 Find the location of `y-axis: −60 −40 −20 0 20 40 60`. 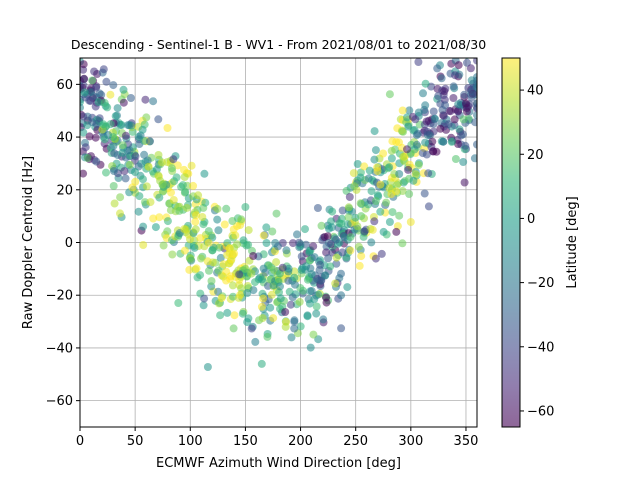

y-axis: −60 −40 −20 0 20 40 60 is located at coordinates (63, 243).